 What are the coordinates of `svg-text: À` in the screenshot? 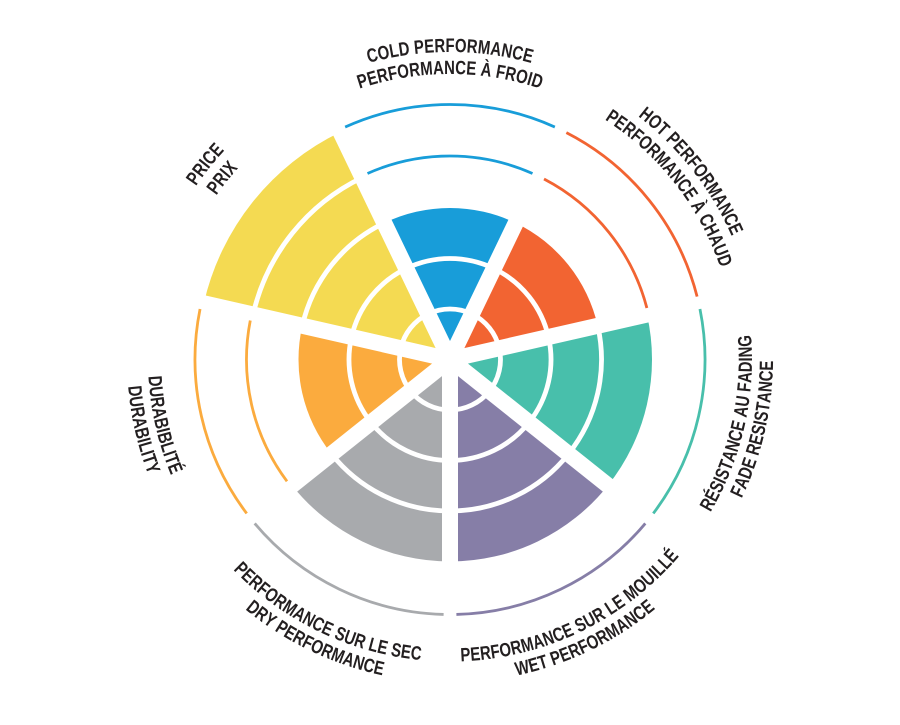 It's located at (486, 70).